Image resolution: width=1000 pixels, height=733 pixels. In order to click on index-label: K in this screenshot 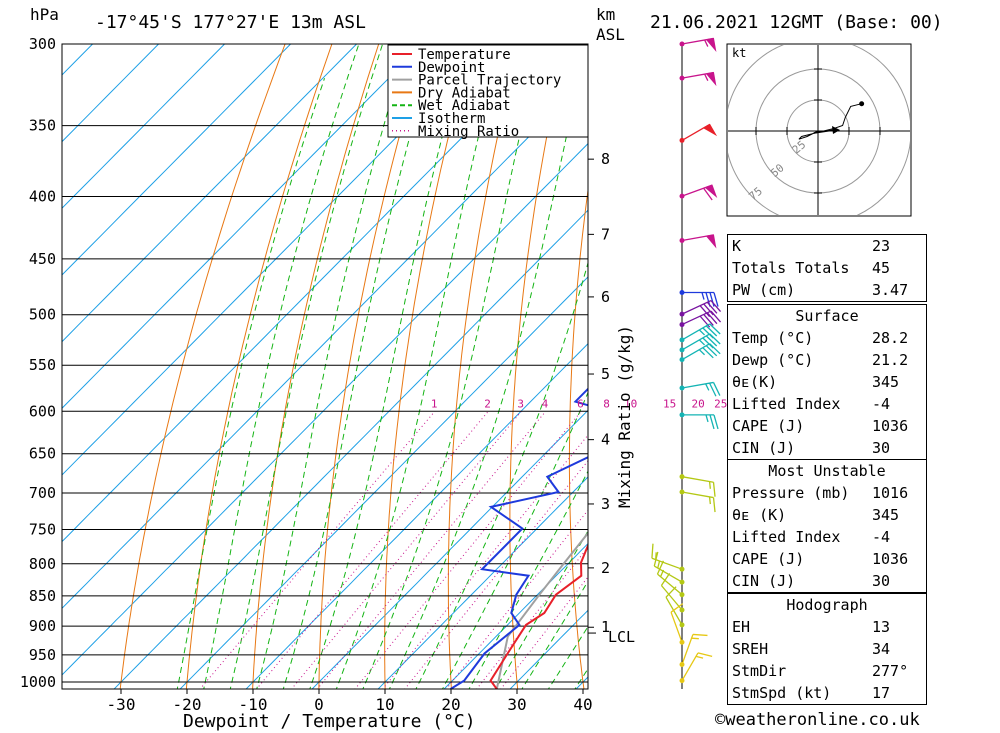, I will do `click(737, 246)`.